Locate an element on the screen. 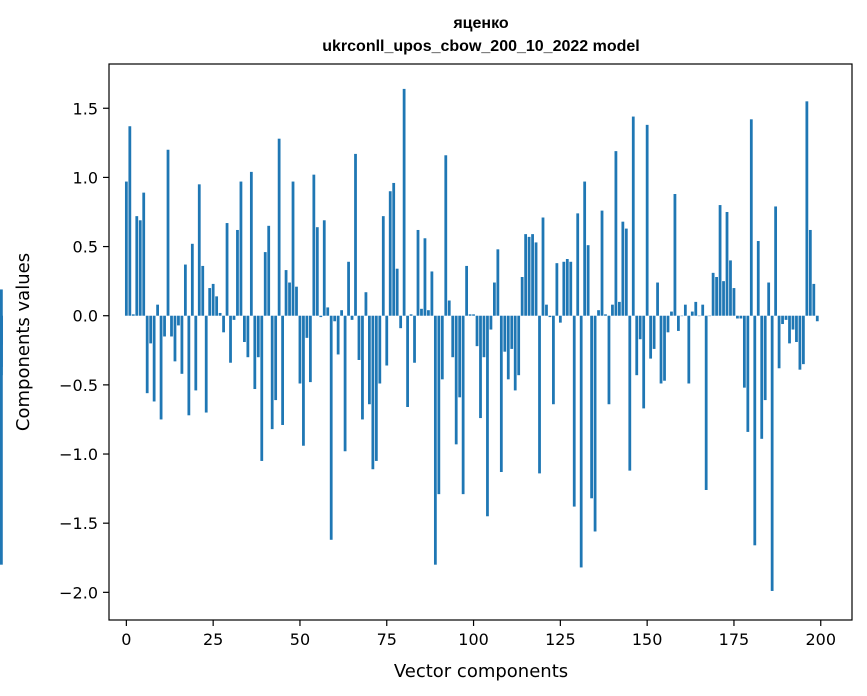 Image resolution: width=867 pixels, height=696 pixels. x-axis-ticks: 0 25 50 75 100 125 150 175 200 is located at coordinates (478, 634).